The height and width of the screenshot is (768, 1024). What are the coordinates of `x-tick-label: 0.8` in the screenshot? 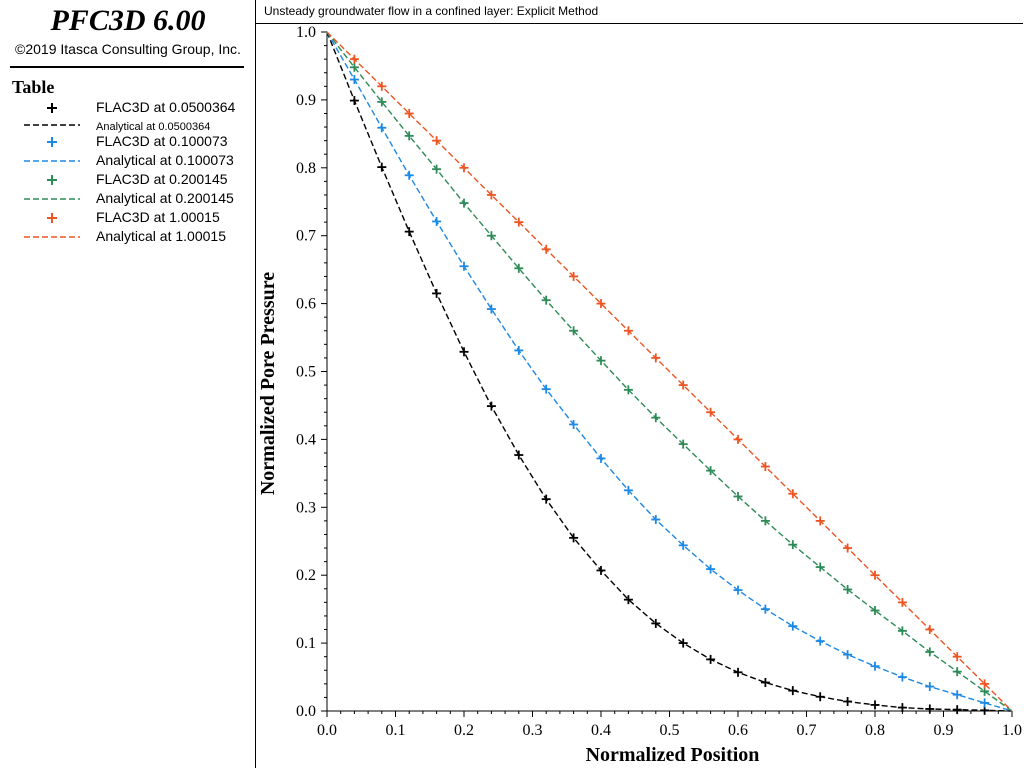 It's located at (875, 730).